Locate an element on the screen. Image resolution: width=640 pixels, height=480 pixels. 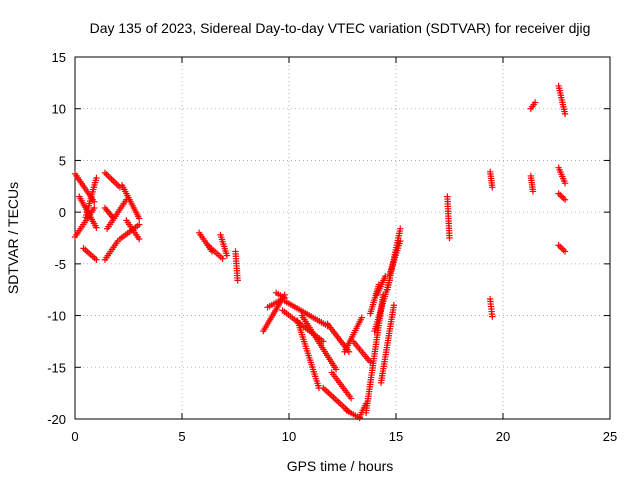
x-axis-label: GPS time / hours is located at coordinates (340, 466).